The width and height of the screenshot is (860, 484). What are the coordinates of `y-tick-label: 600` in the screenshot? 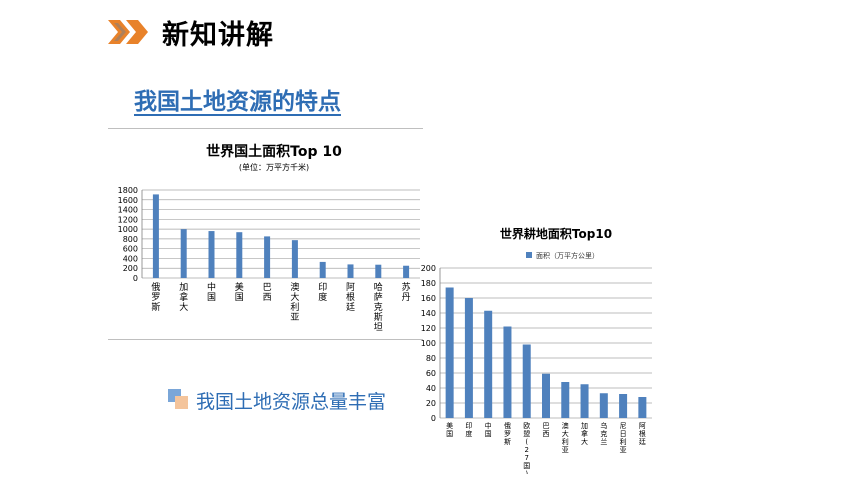 It's located at (130, 249).